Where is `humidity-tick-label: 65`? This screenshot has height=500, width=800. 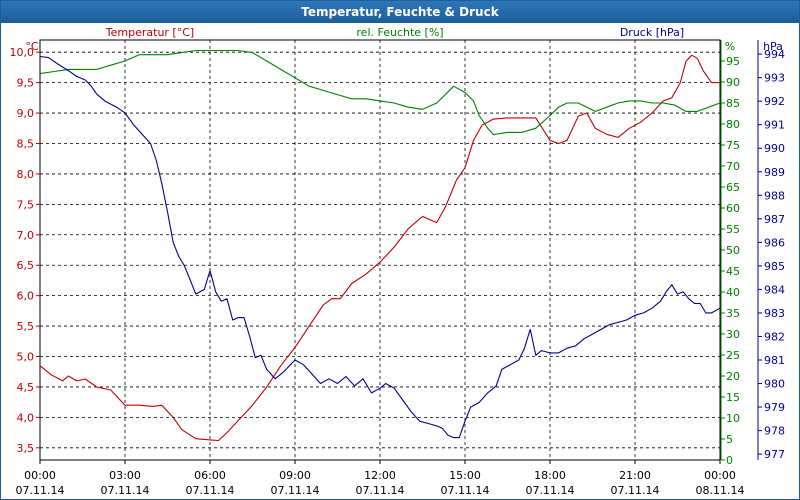
humidity-tick-label: 65 is located at coordinates (733, 187).